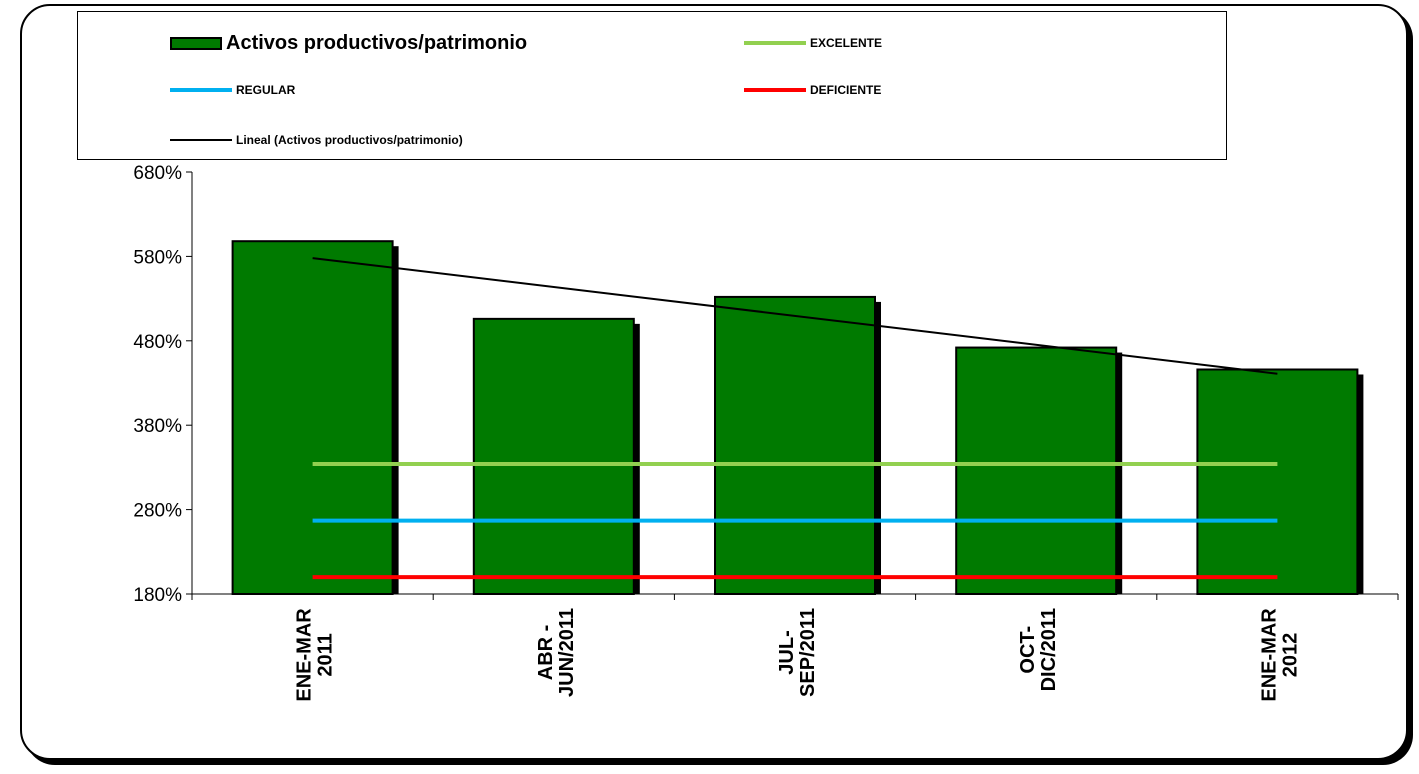 This screenshot has width=1419, height=774. I want to click on legend-item-bar: Activos productivos/patrimonio, so click(348, 43).